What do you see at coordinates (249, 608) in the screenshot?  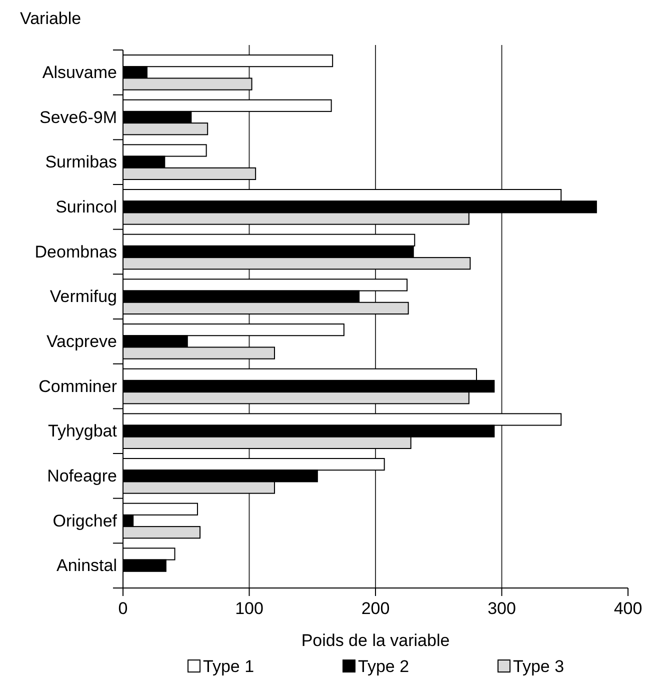 I see `x-tick-label: 100` at bounding box center [249, 608].